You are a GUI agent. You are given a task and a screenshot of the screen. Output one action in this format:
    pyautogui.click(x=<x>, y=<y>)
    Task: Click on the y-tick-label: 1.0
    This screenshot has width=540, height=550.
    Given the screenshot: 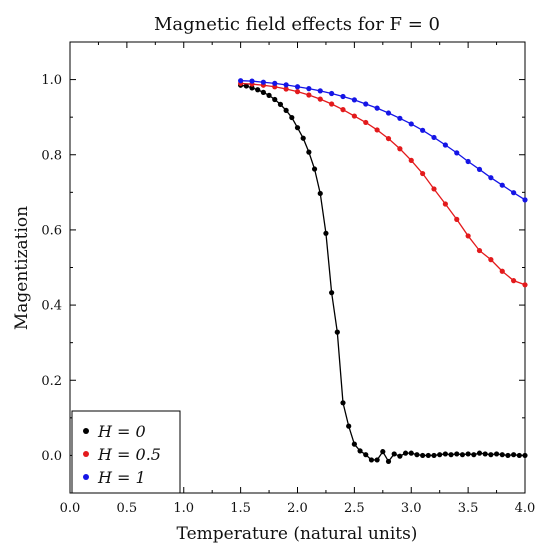 What is the action you would take?
    pyautogui.click(x=51, y=80)
    